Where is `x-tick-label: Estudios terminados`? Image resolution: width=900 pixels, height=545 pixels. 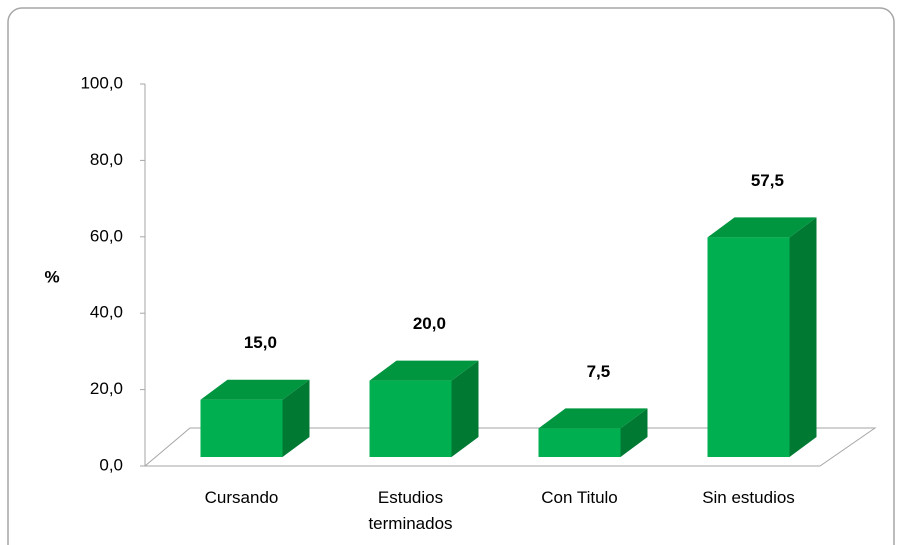 x-tick-label: Estudios terminados is located at coordinates (410, 510).